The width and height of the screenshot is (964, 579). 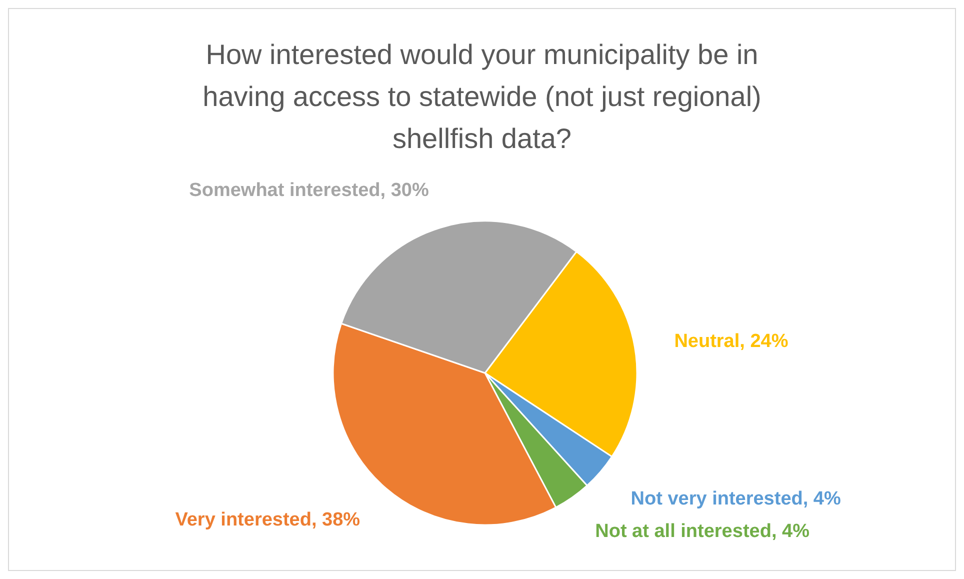 I want to click on slice-label: Not very interested, 4%, so click(x=736, y=499).